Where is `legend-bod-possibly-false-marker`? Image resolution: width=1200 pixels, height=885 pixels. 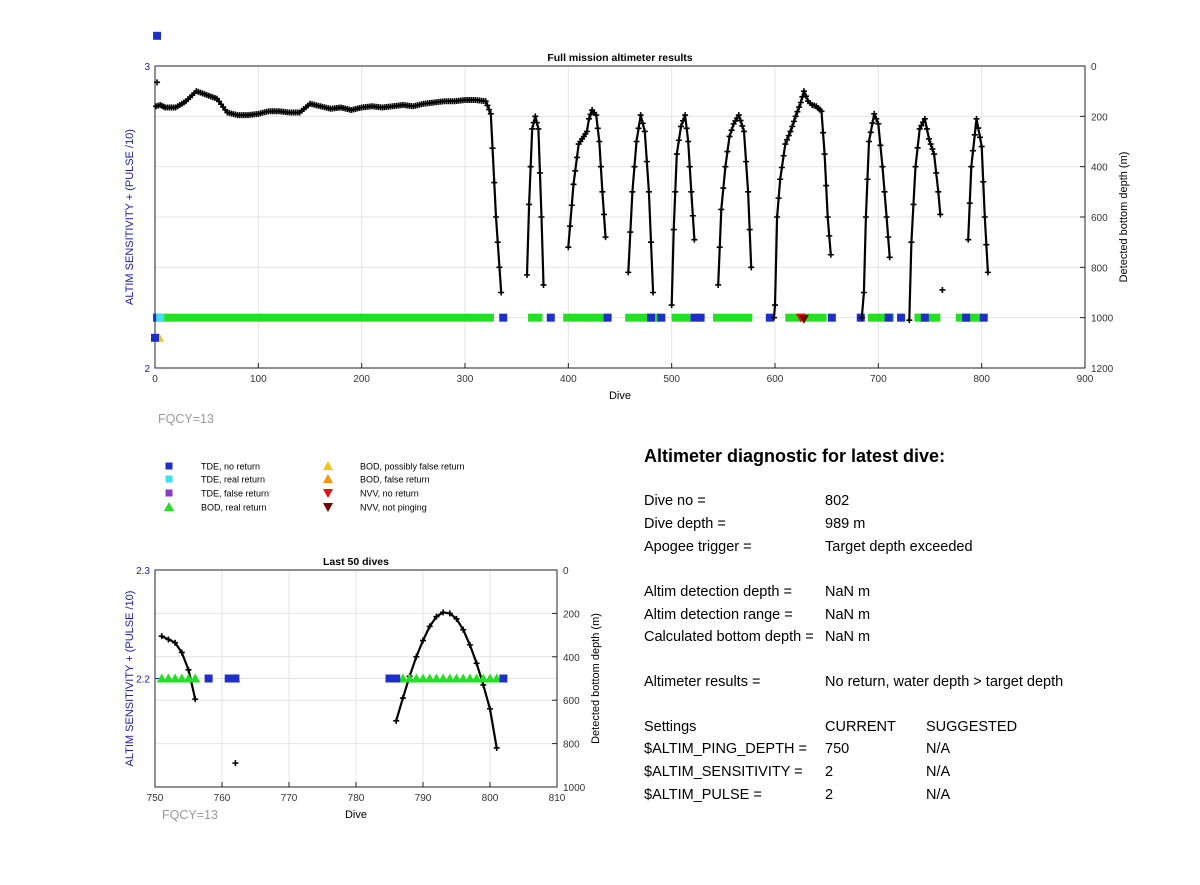 legend-bod-possibly-false-marker is located at coordinates (328, 465).